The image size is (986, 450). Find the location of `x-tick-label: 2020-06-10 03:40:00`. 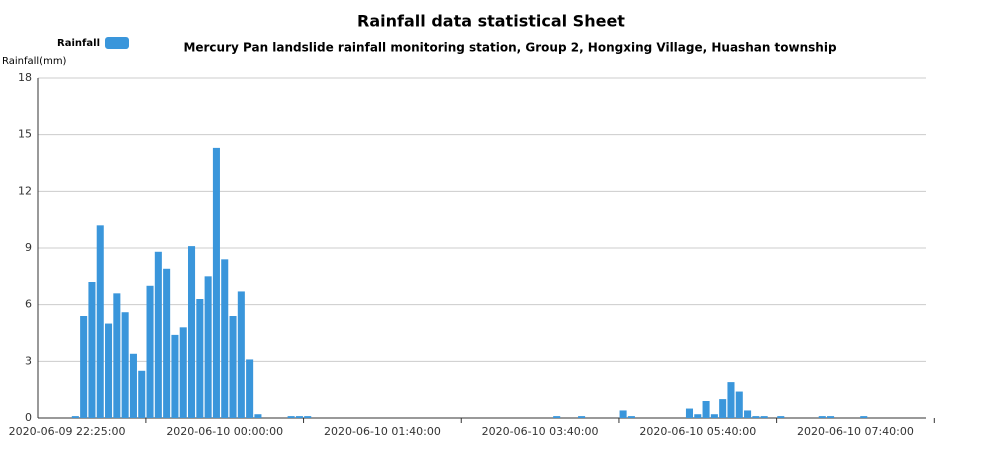

x-tick-label: 2020-06-10 03:40:00 is located at coordinates (540, 431).